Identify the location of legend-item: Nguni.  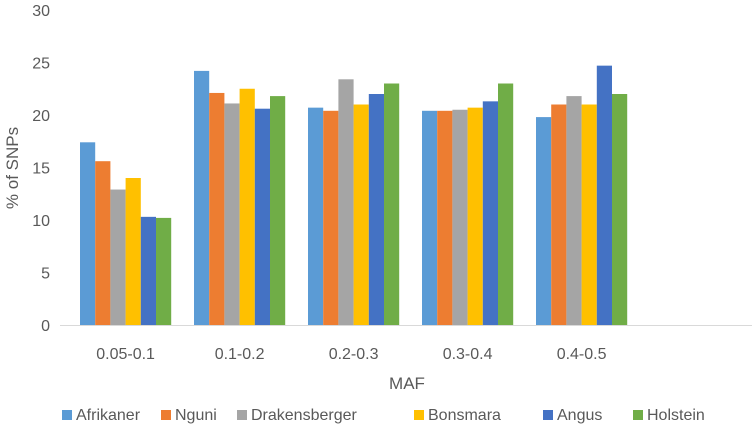
(189, 415).